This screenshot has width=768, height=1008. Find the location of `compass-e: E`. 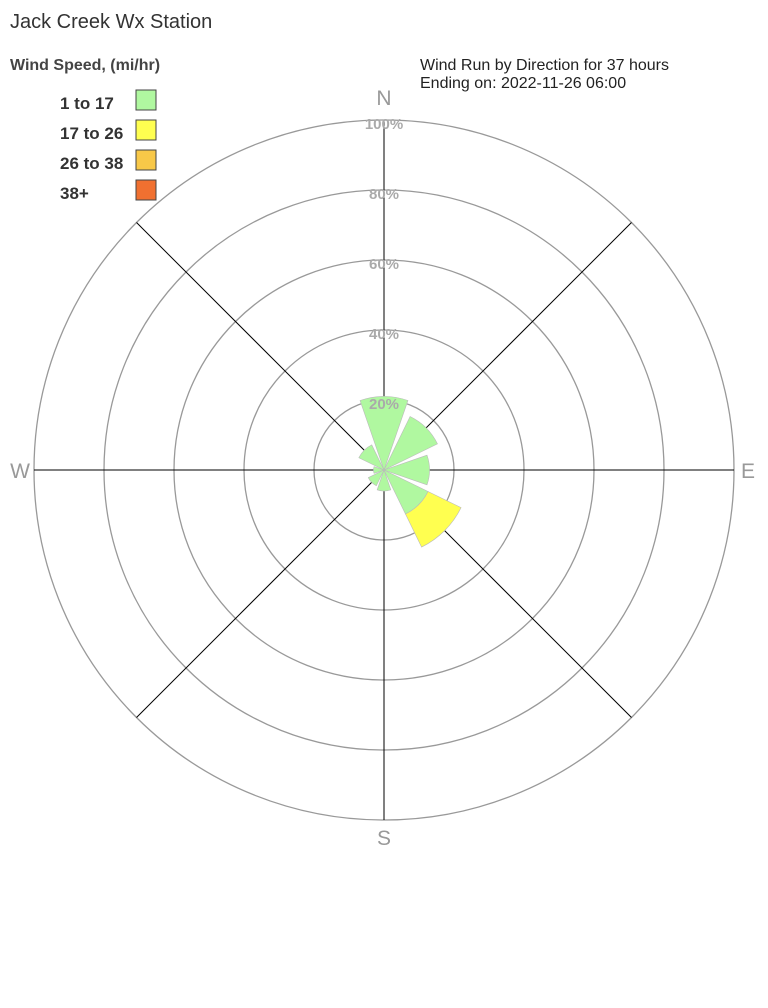

compass-e: E is located at coordinates (748, 471).